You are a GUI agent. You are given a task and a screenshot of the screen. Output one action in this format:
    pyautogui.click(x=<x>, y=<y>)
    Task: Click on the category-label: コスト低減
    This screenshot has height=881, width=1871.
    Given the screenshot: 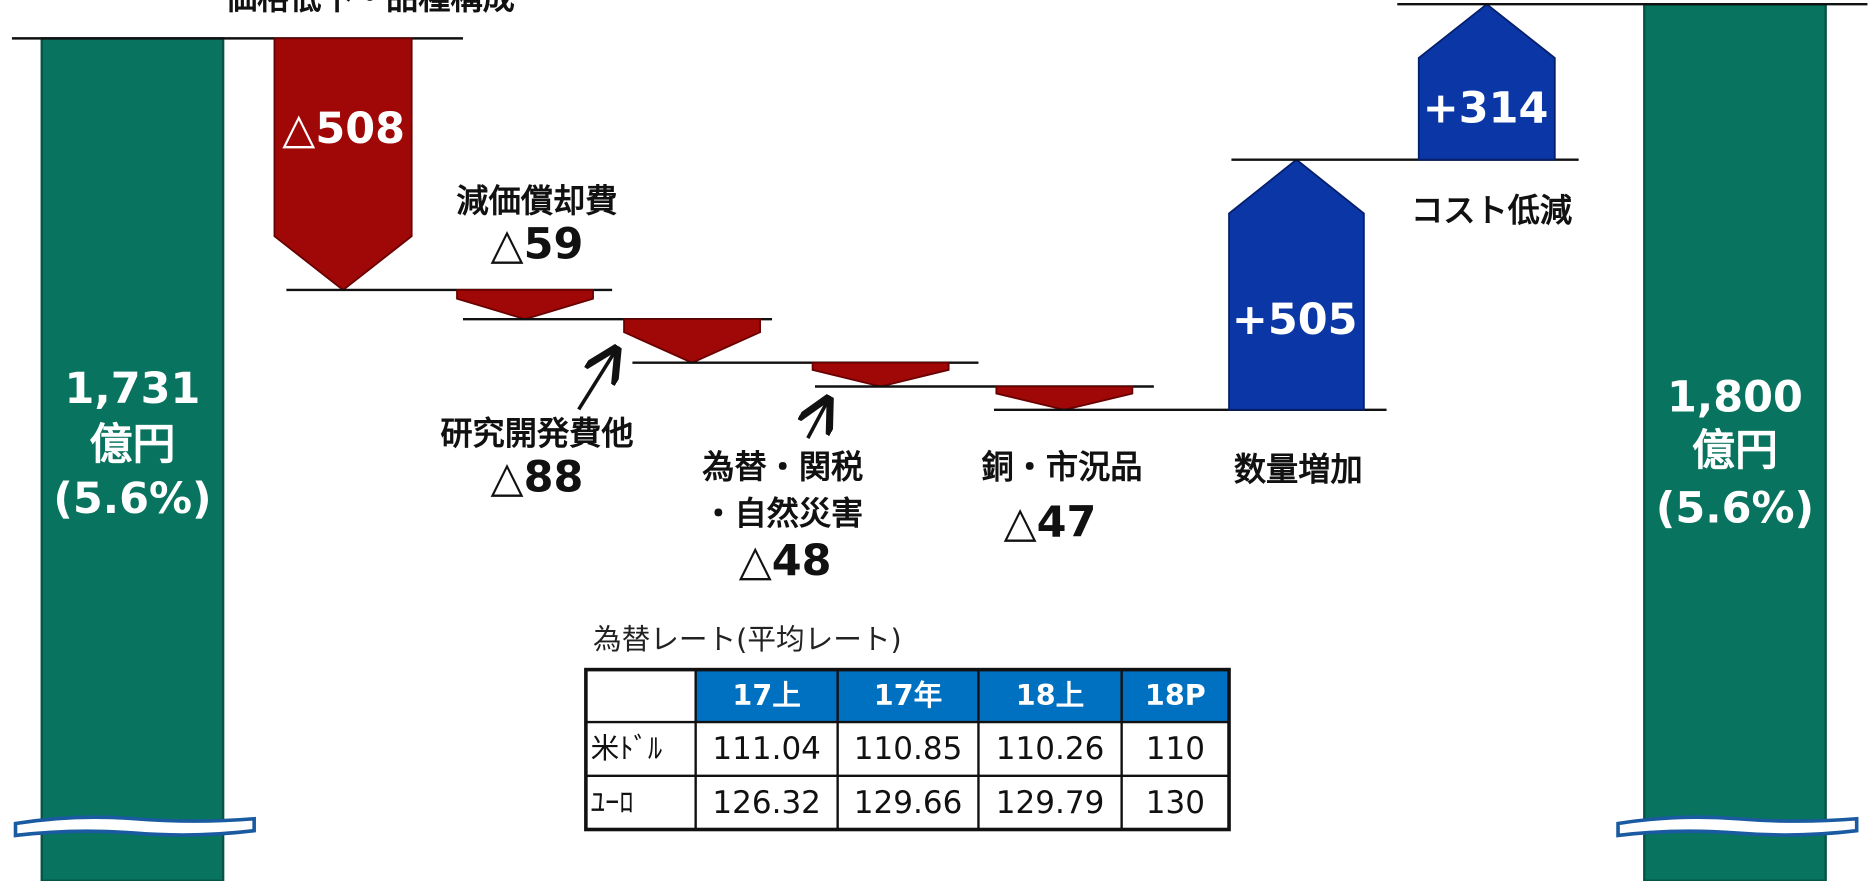 What is the action you would take?
    pyautogui.click(x=1491, y=211)
    